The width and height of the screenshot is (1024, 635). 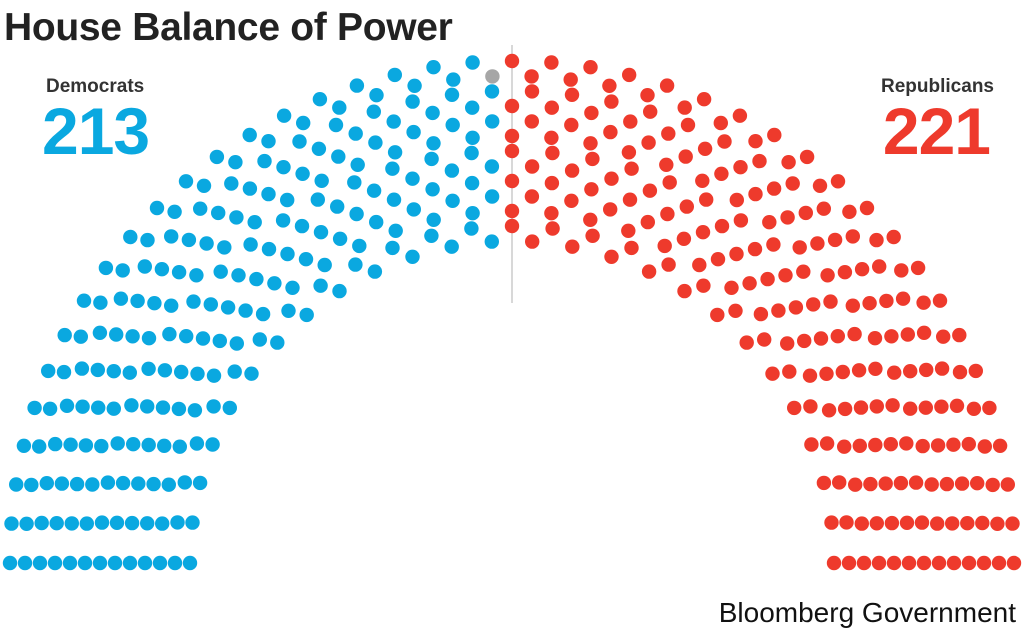 What do you see at coordinates (937, 86) in the screenshot?
I see `republicans-label: Republicans` at bounding box center [937, 86].